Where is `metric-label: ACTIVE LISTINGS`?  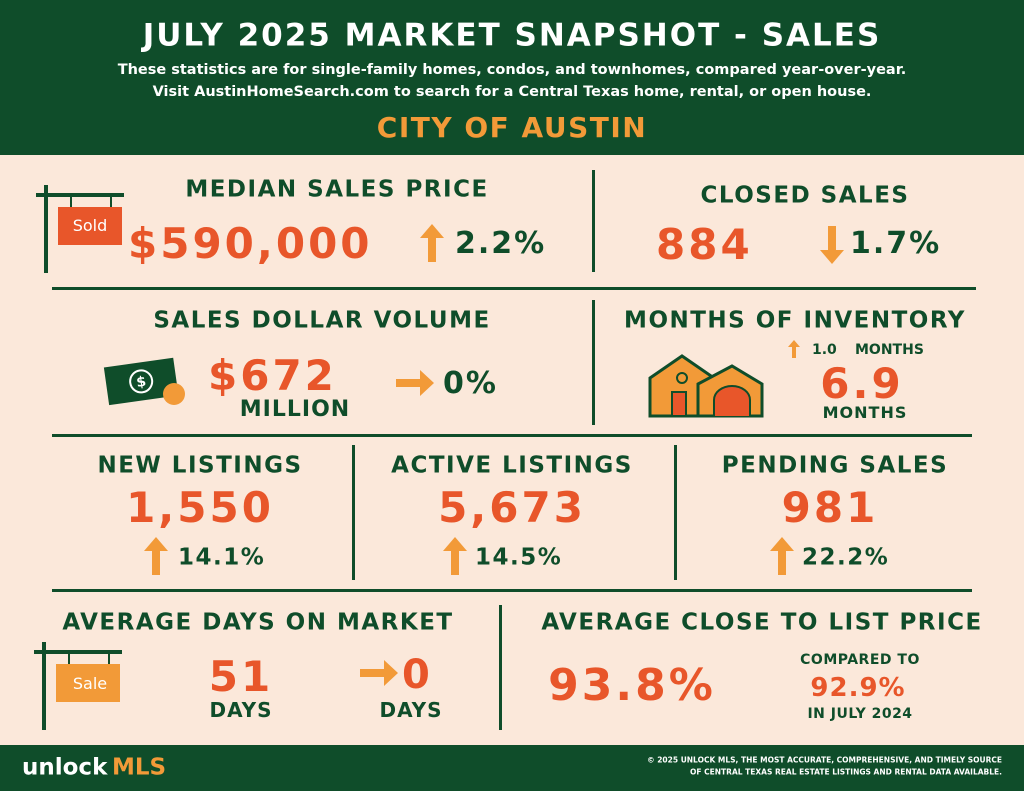 metric-label: ACTIVE LISTINGS is located at coordinates (512, 465).